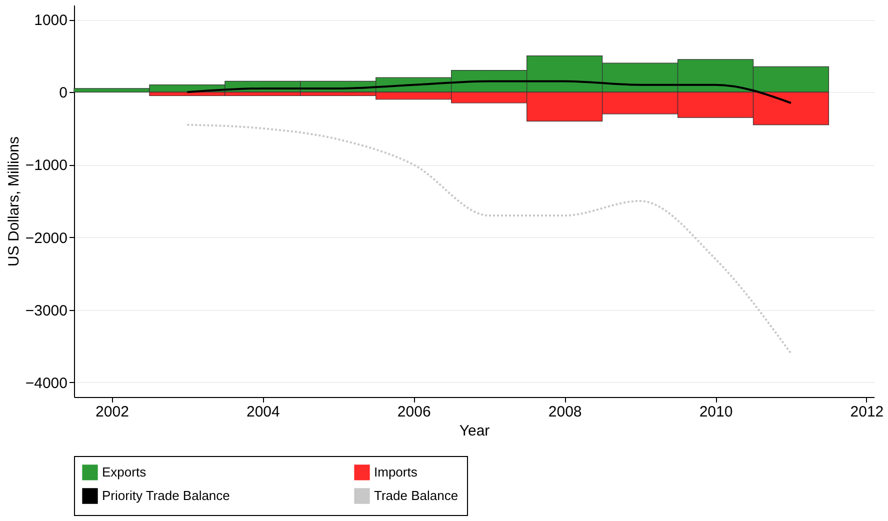 The height and width of the screenshot is (521, 888). What do you see at coordinates (46, 383) in the screenshot?
I see `y-tick-label: −4000` at bounding box center [46, 383].